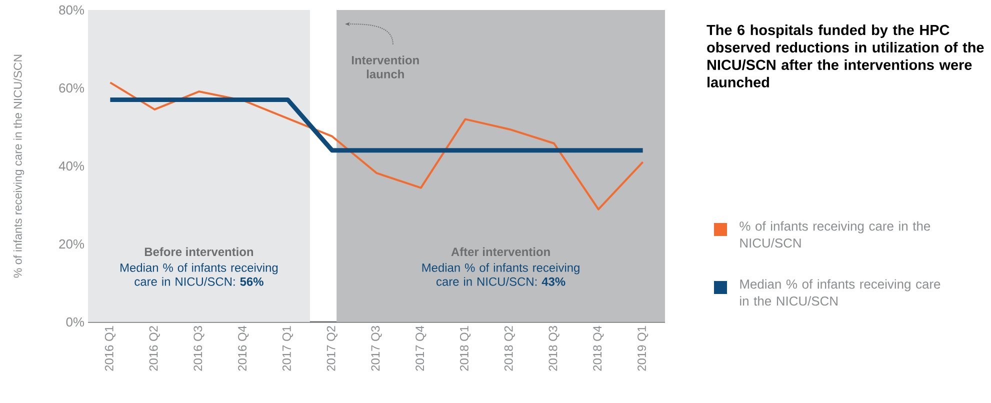 This screenshot has width=991, height=403. What do you see at coordinates (501, 274) in the screenshot?
I see `annotation: Median % of infants receiving care in NICU/SCN: 43%` at bounding box center [501, 274].